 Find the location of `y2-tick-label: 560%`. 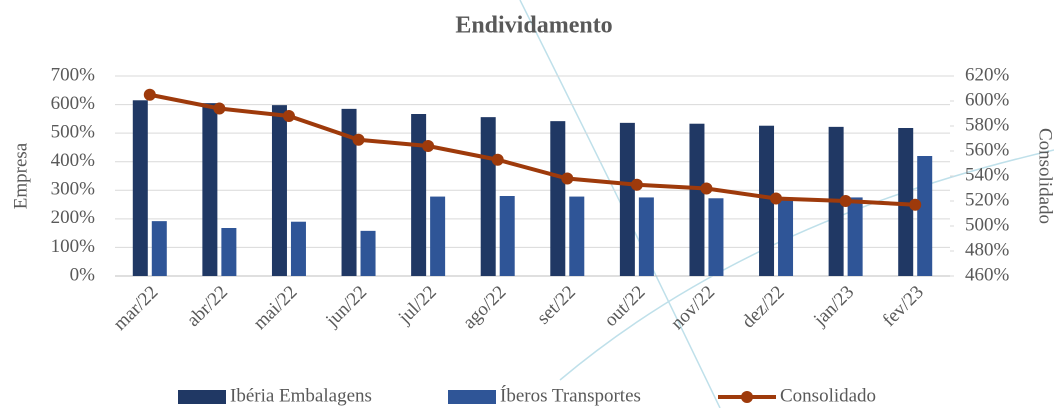

y2-tick-label: 560% is located at coordinates (987, 149).